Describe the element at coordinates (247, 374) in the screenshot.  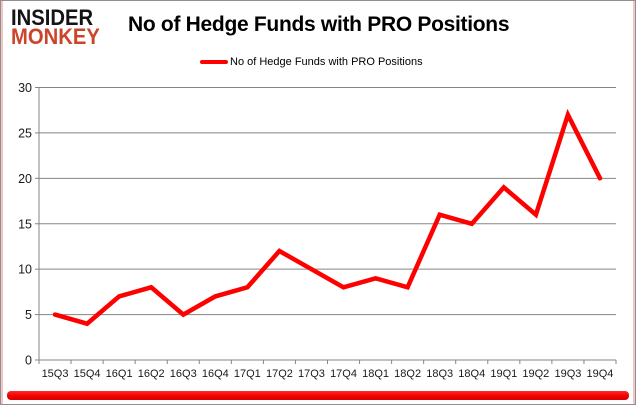
I see `x-tick-label: 17Q1` at that location.